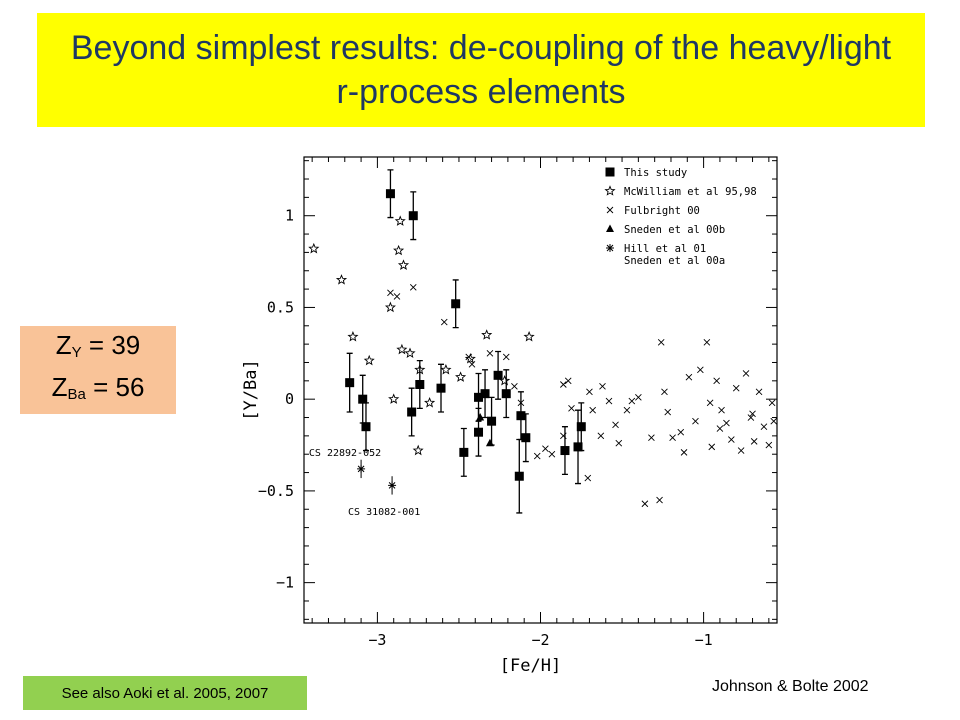 Image resolution: width=960 pixels, height=720 pixels. I want to click on annotation: CS 31082-001, so click(384, 512).